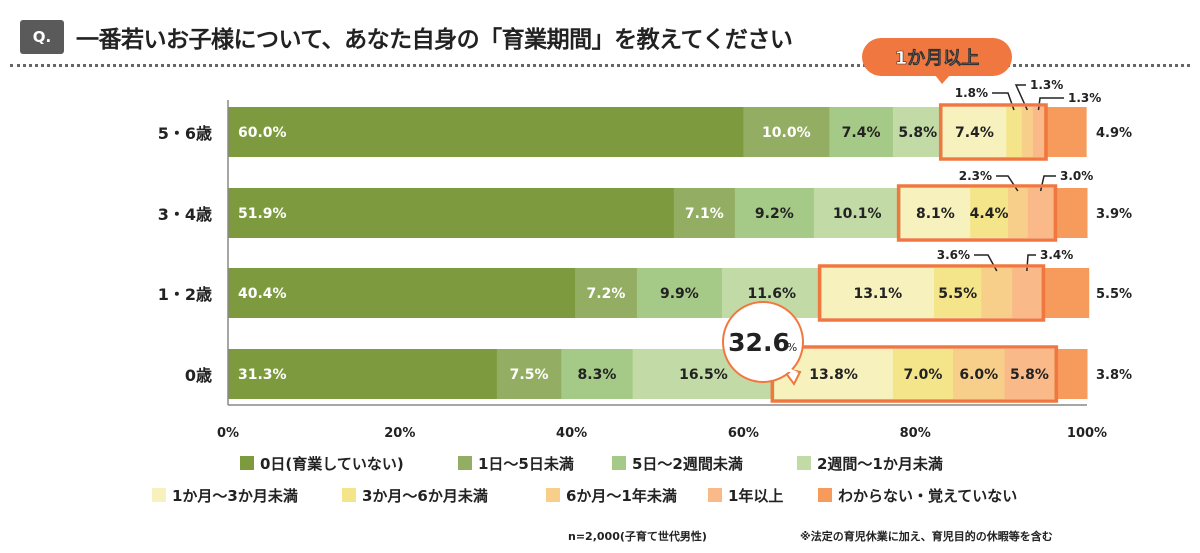 The image size is (1200, 553). What do you see at coordinates (606, 294) in the screenshot?
I see `data-label: 7.2%` at bounding box center [606, 294].